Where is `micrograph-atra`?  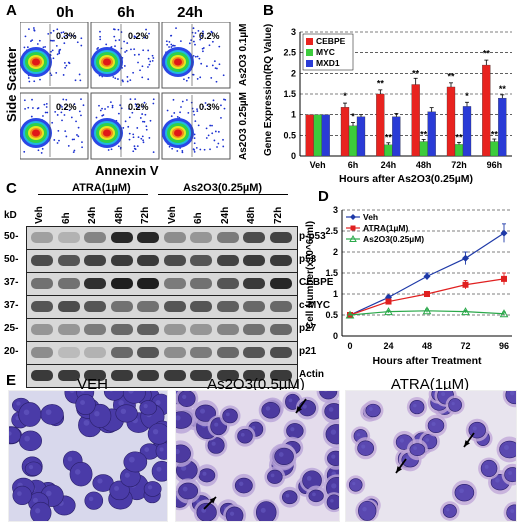
micrograph-atra is located at coordinates (431, 456).